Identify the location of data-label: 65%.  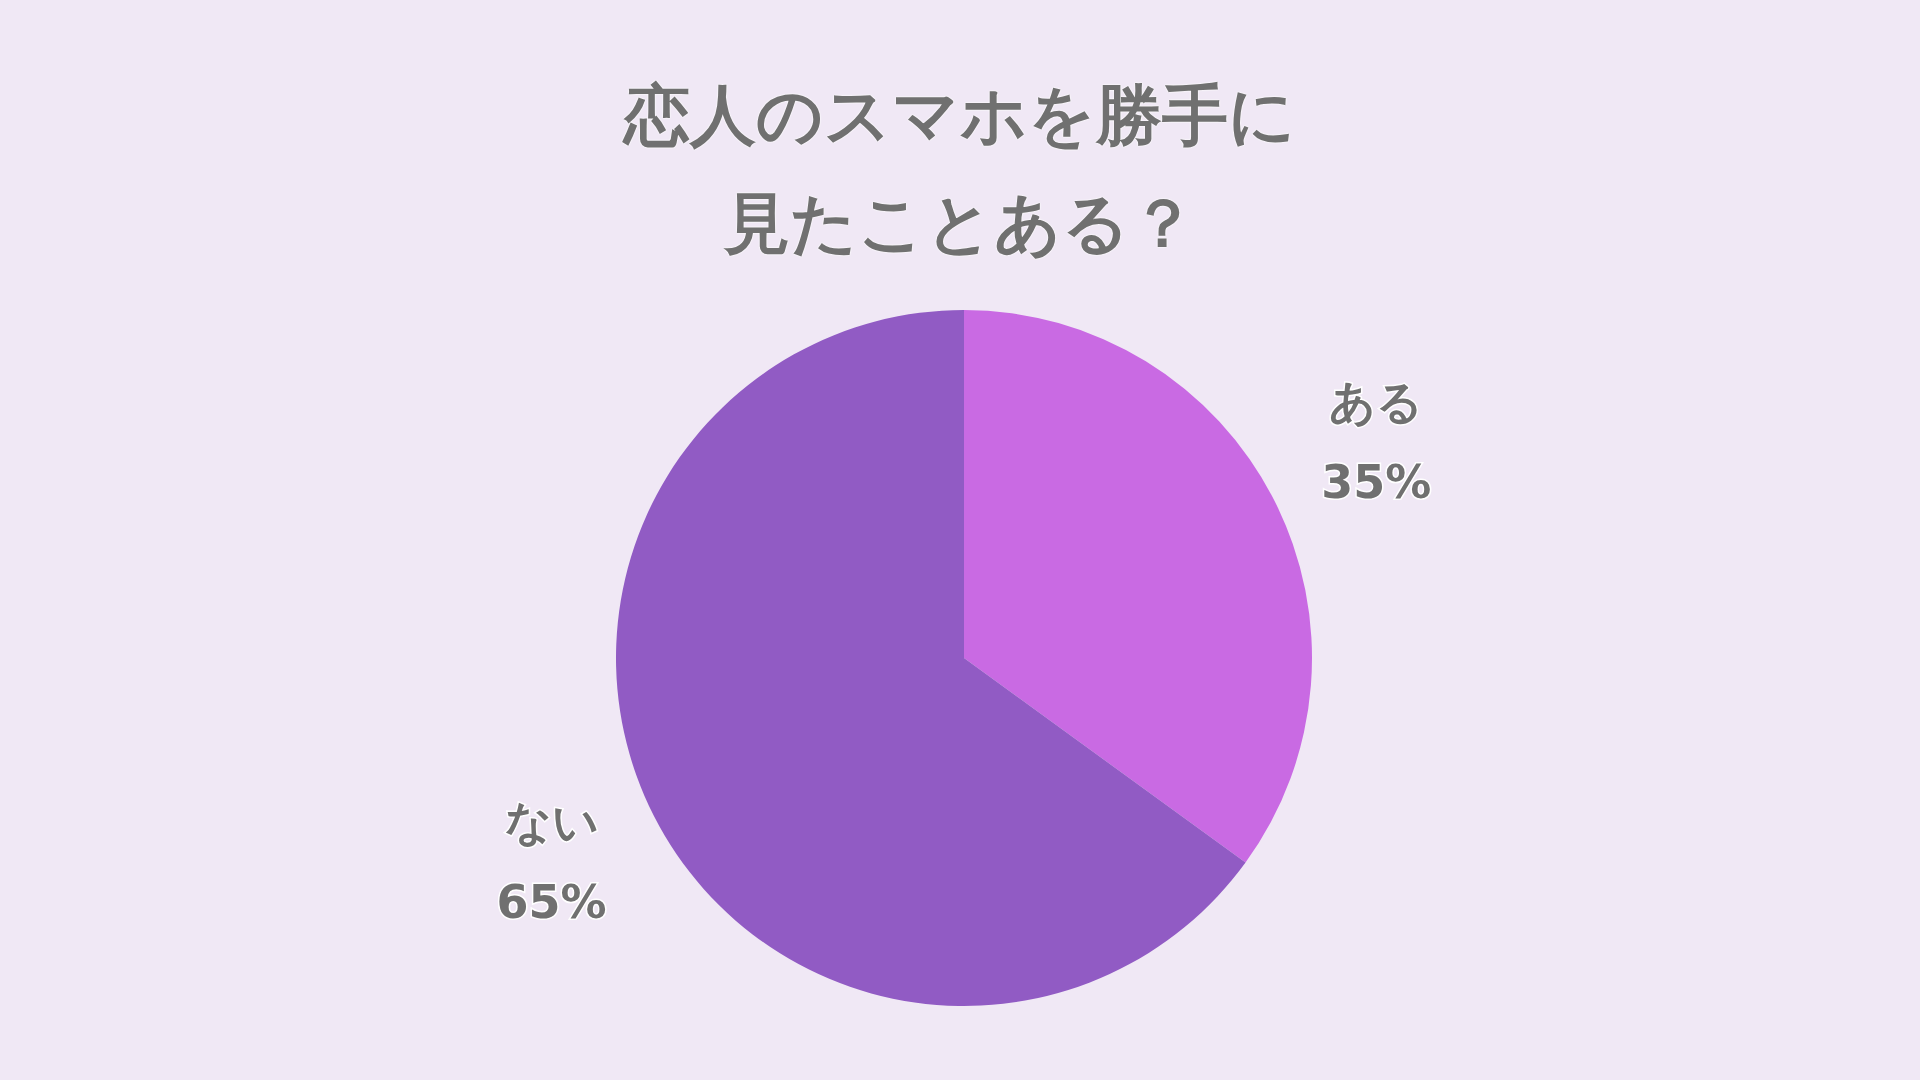
(551, 902).